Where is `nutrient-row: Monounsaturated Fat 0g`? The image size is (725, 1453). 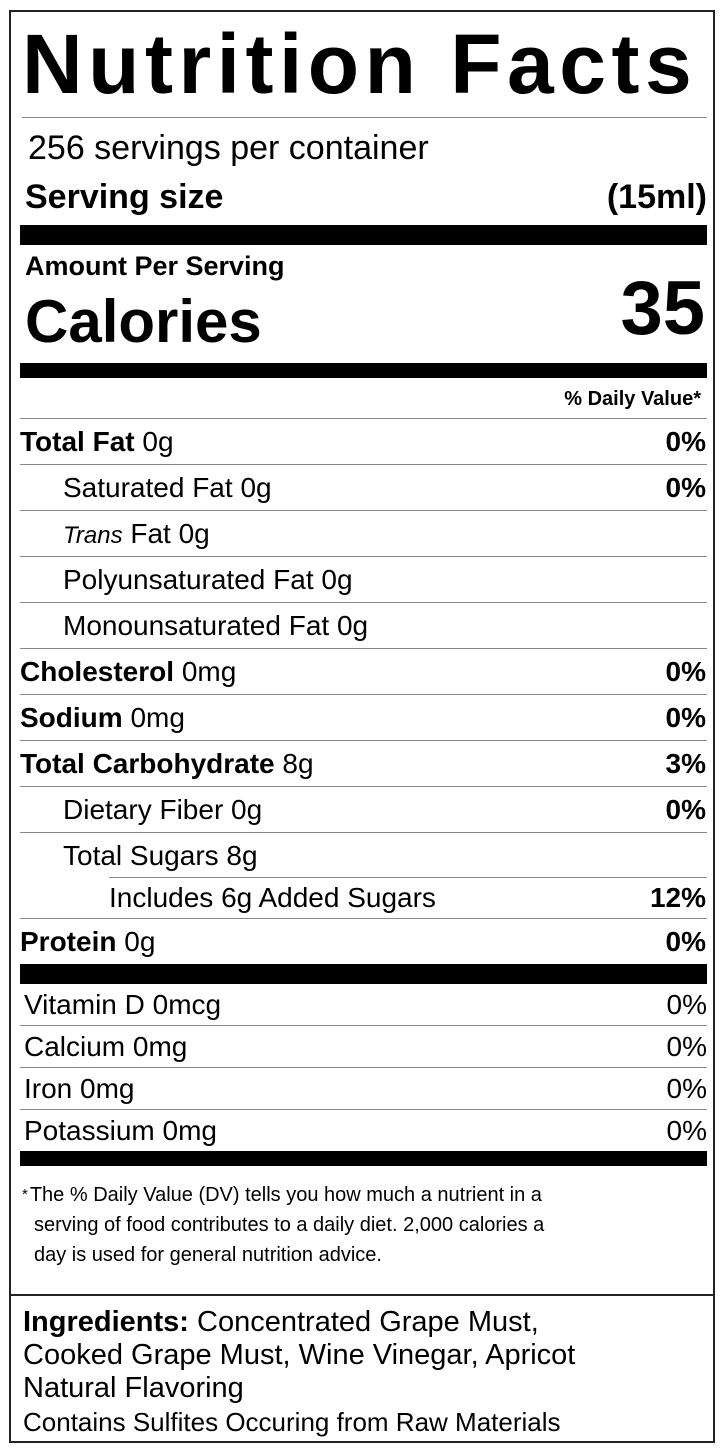 nutrient-row: Monounsaturated Fat 0g is located at coordinates (363, 626).